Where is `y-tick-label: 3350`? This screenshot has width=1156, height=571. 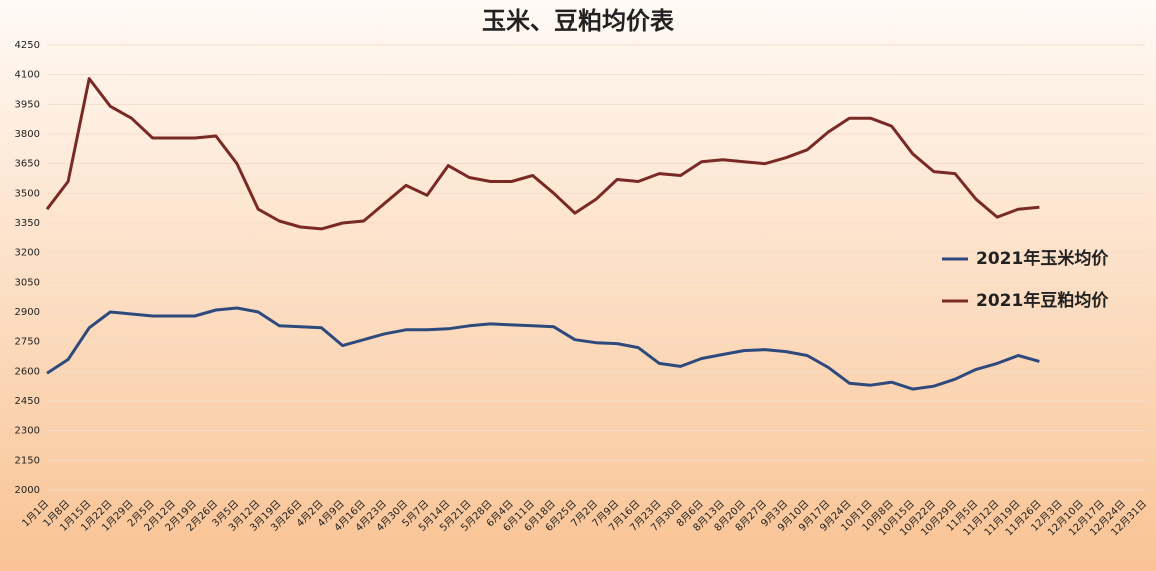 y-tick-label: 3350 is located at coordinates (27, 223).